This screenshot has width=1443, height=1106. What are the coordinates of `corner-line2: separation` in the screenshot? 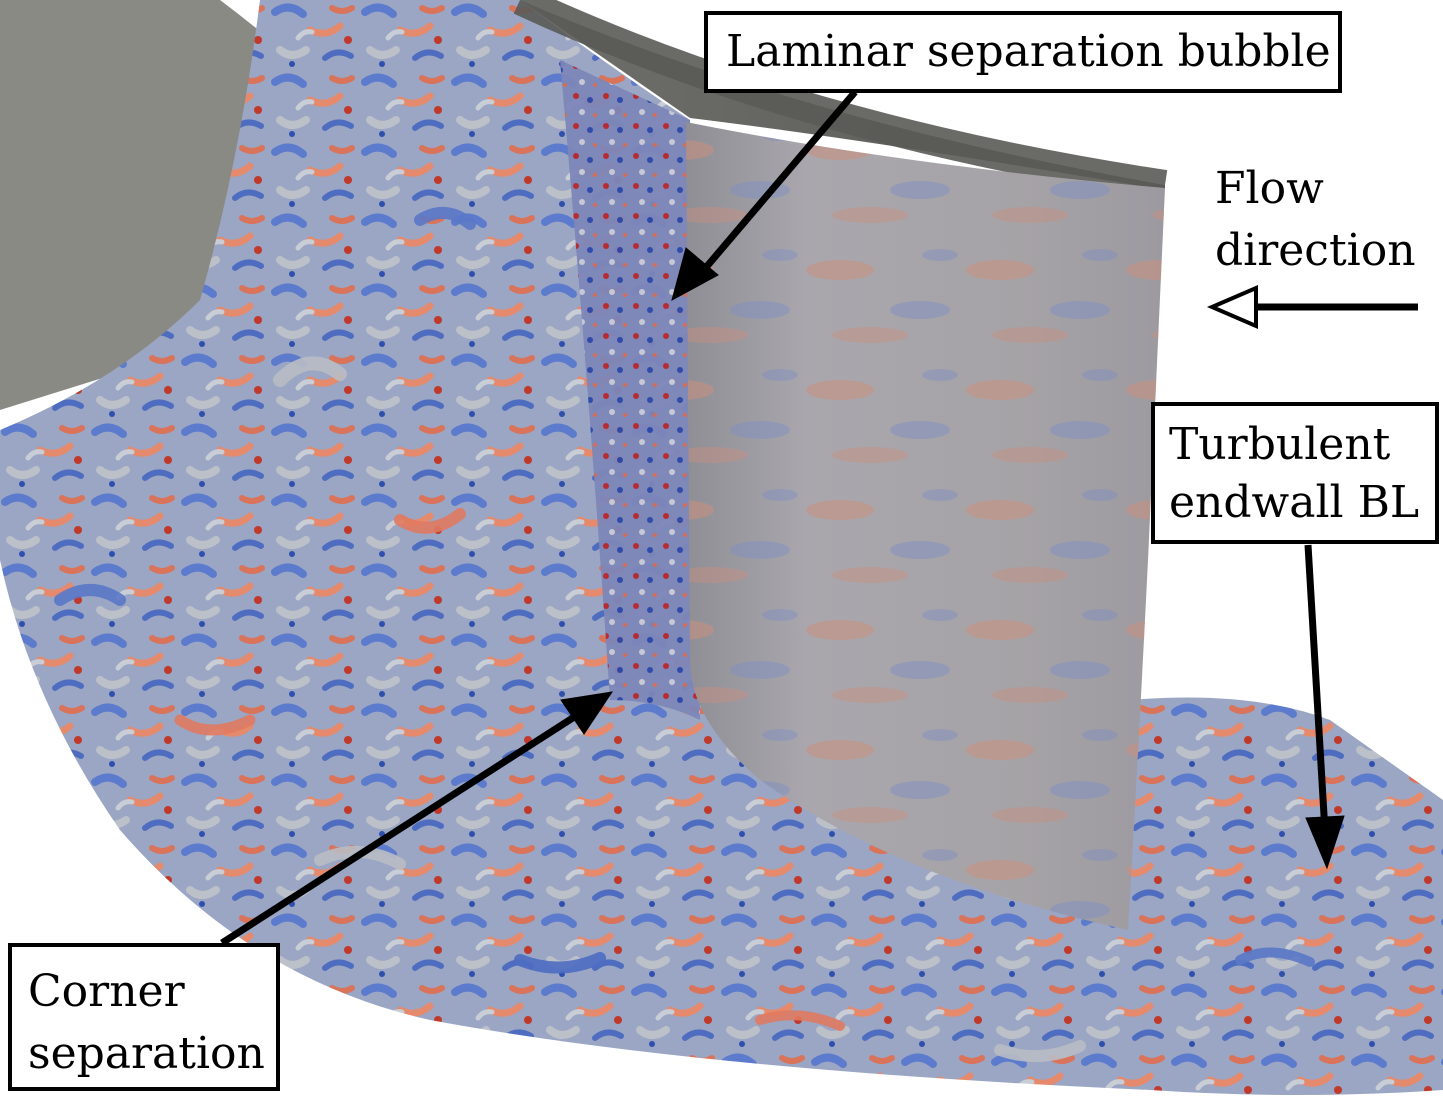 It's located at (146, 1053).